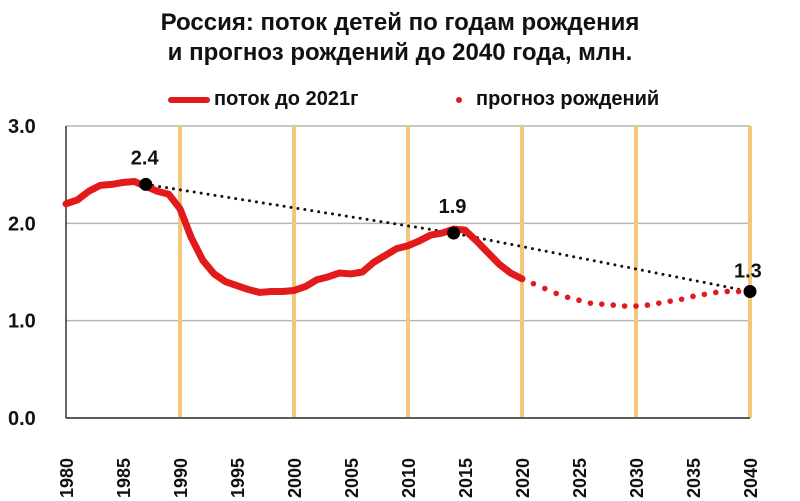  What do you see at coordinates (400, 22) in the screenshot?
I see `chart-title-line-1: Россия: поток детей по годам рождения` at bounding box center [400, 22].